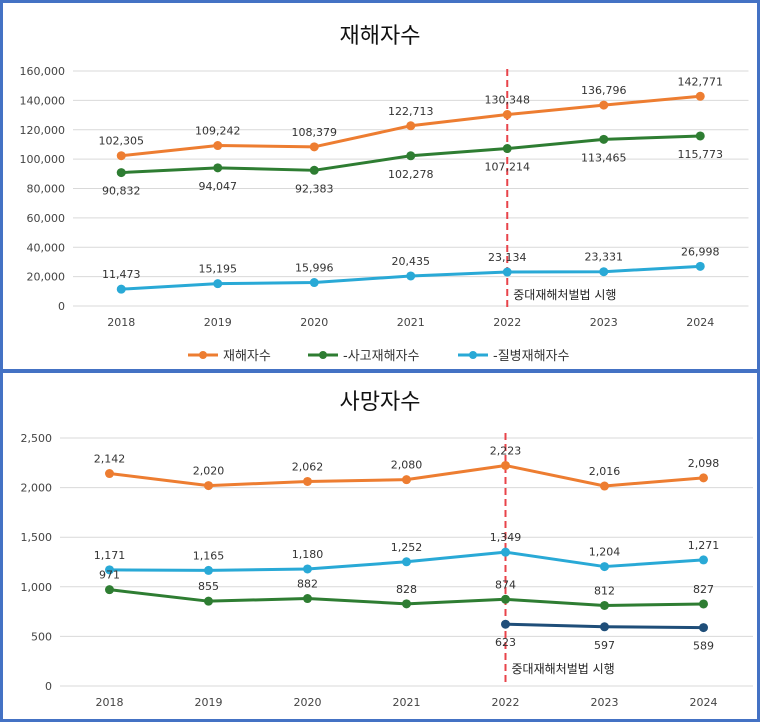 The image size is (760, 722). What do you see at coordinates (43, 159) in the screenshot?
I see `y-tick-label: 100,000` at bounding box center [43, 159].